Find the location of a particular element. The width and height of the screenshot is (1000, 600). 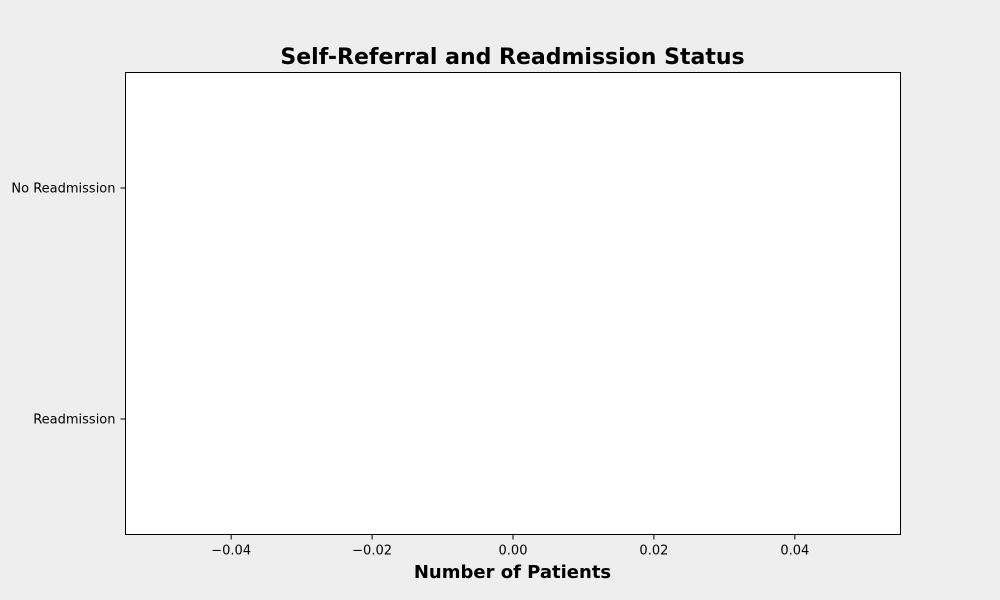

x-tick-label: 0.02 is located at coordinates (653, 551).